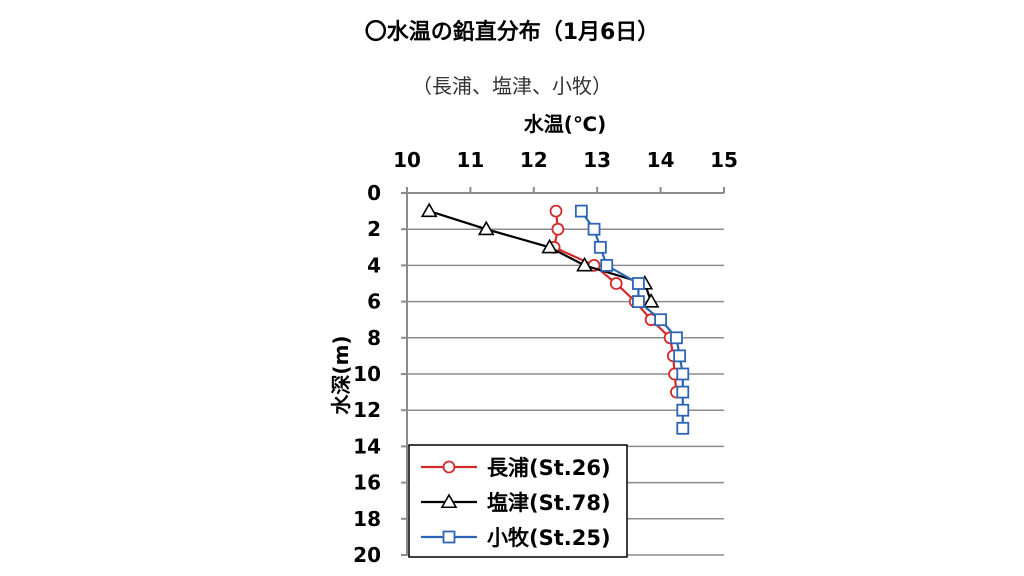 The image size is (1024, 576). What do you see at coordinates (555, 318) in the screenshot?
I see `series-layer` at bounding box center [555, 318].